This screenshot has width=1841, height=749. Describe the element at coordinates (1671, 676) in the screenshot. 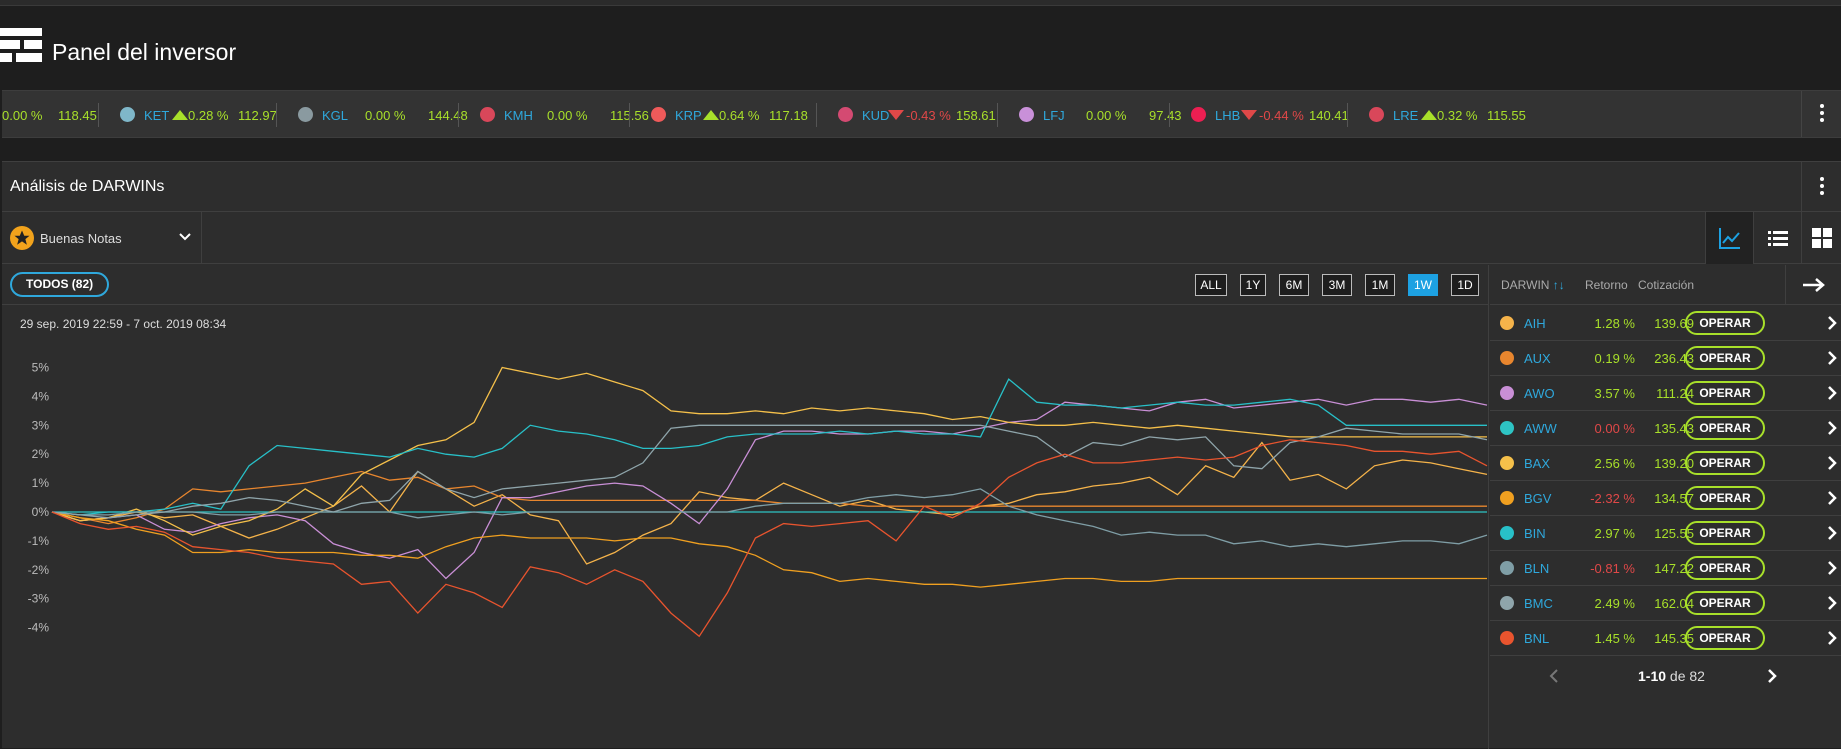

I see `pager-text: 1-10 de 82` at that location.